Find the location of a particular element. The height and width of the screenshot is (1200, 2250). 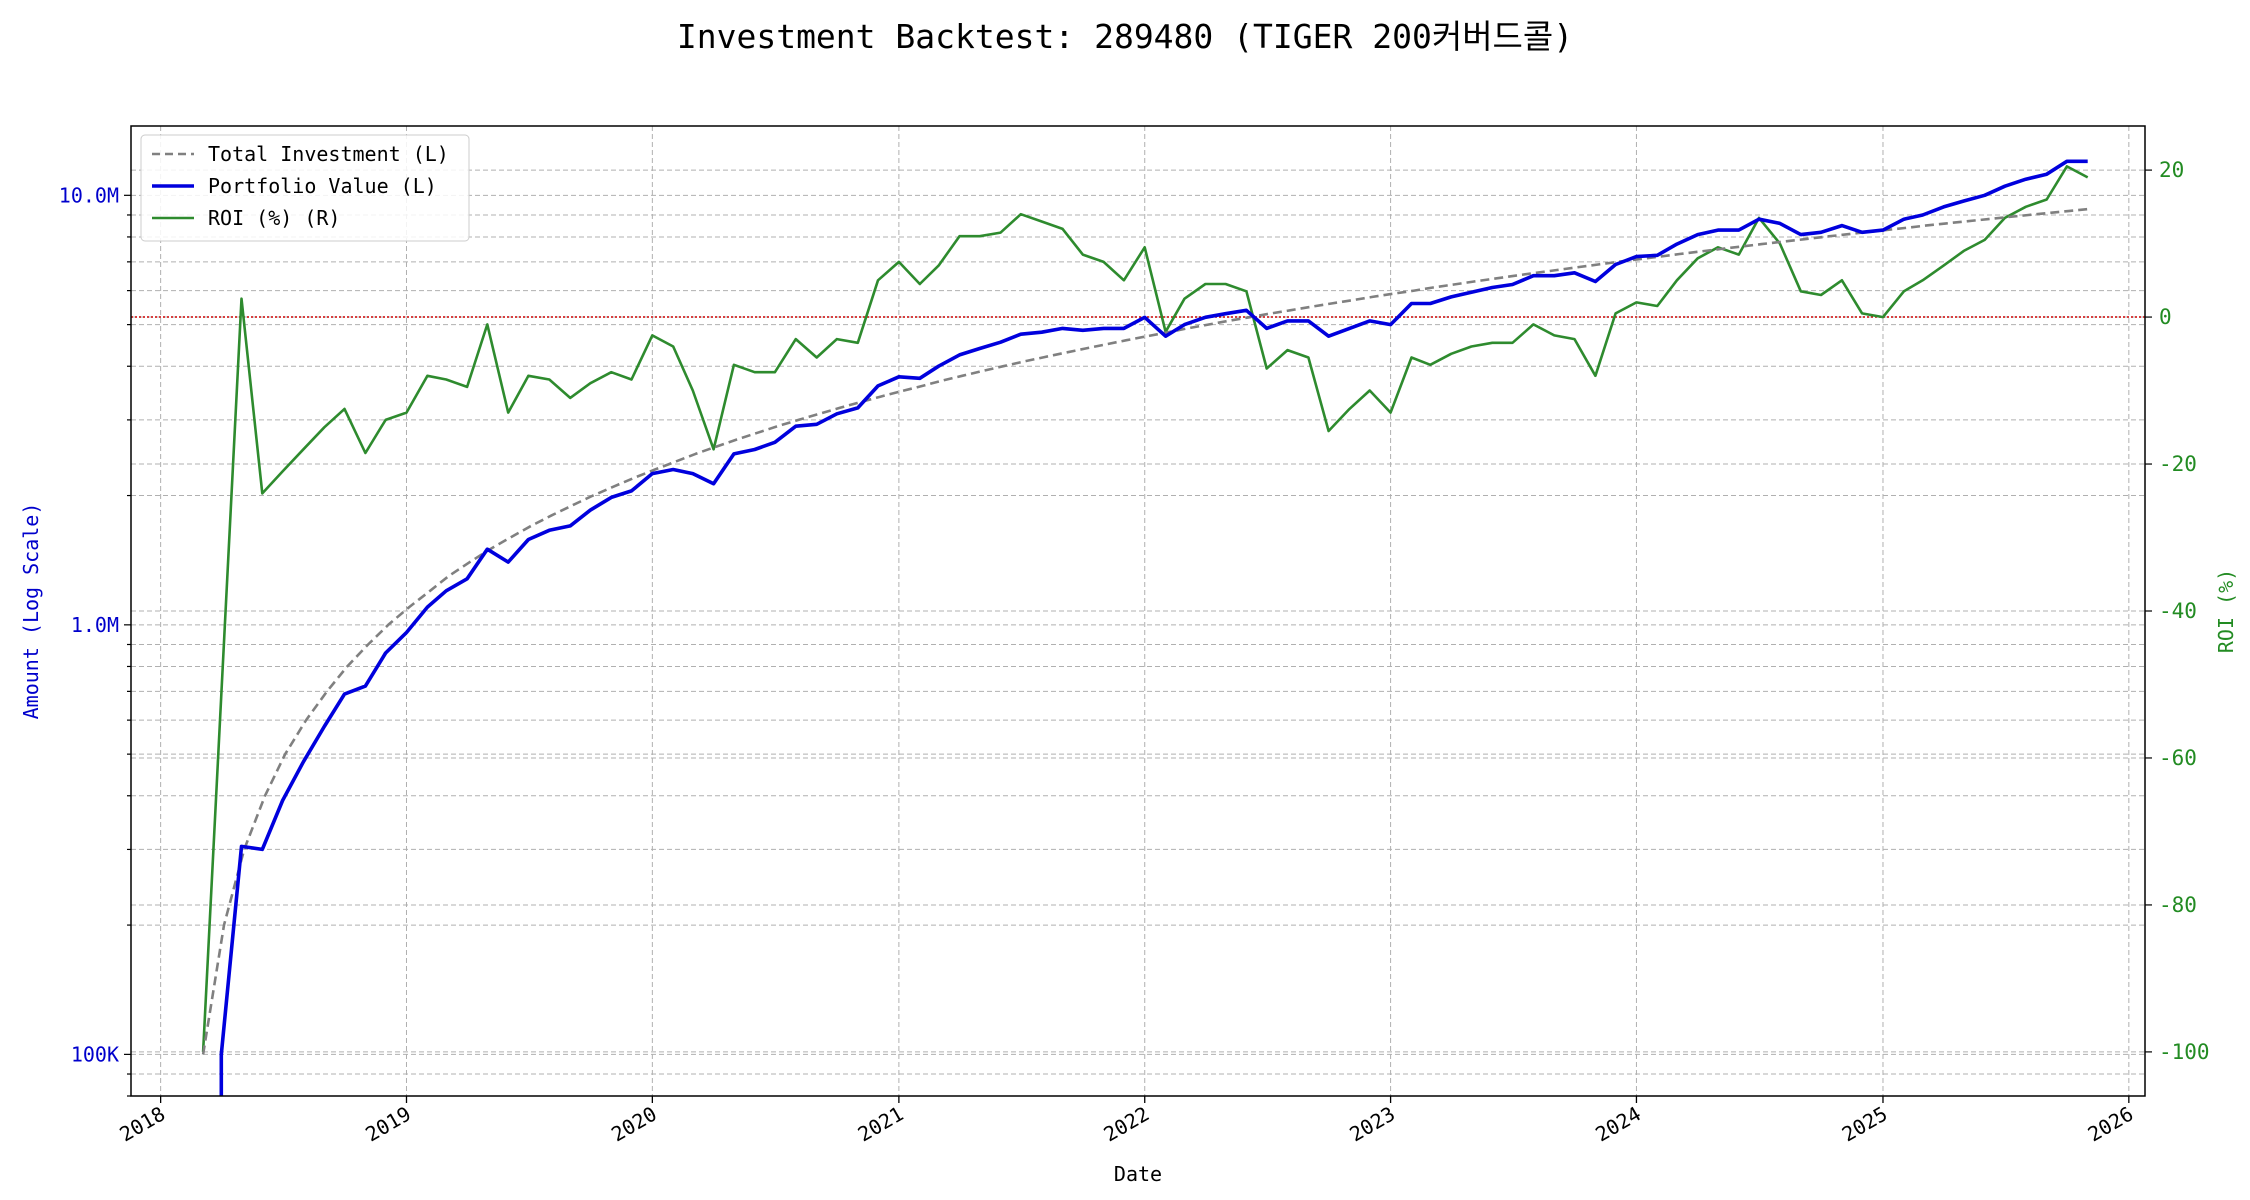

x-tick-label: 2022 is located at coordinates (1127, 1124).